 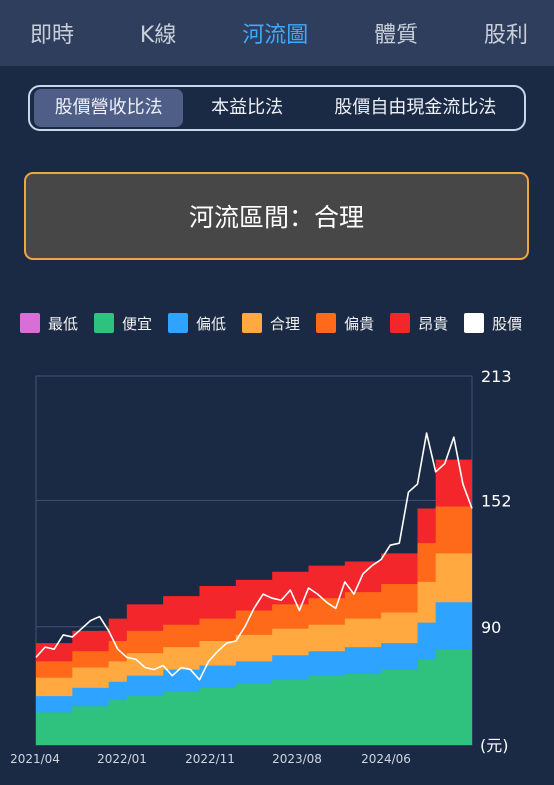 I want to click on tab-kline: K線, so click(x=158, y=35).